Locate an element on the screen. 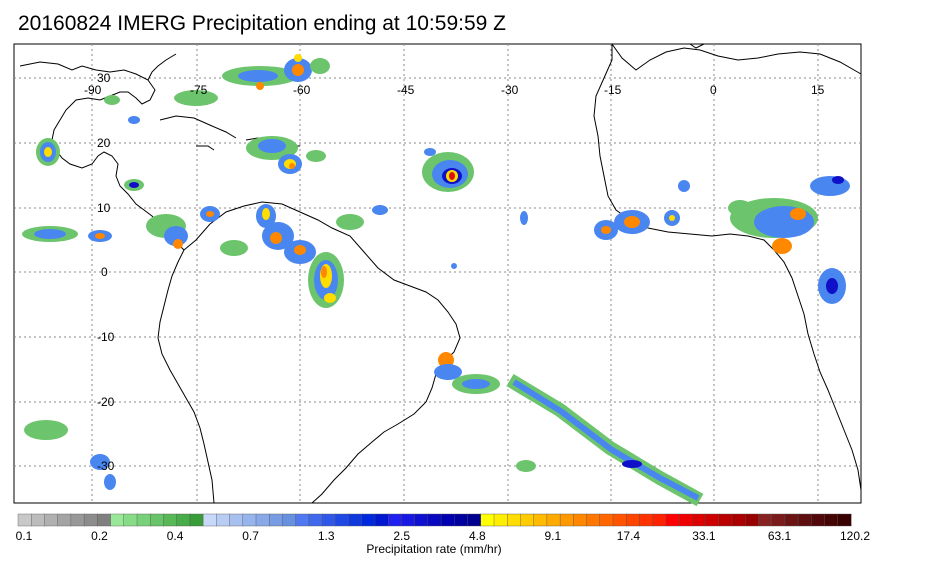 Image resolution: width=944 pixels, height=571 pixels. lon-label: -60 is located at coordinates (302, 90).